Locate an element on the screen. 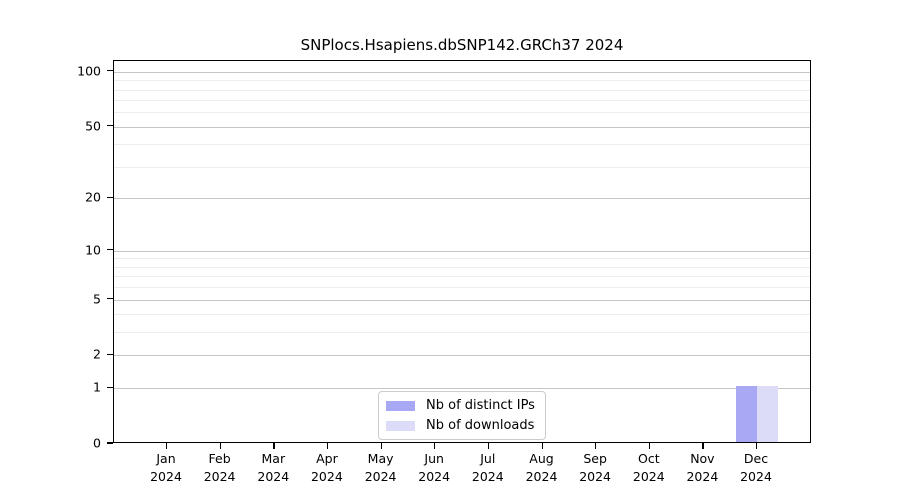 Image resolution: width=900 pixels, height=500 pixels. x-tick-label-sep: Sep 2024 is located at coordinates (595, 467).